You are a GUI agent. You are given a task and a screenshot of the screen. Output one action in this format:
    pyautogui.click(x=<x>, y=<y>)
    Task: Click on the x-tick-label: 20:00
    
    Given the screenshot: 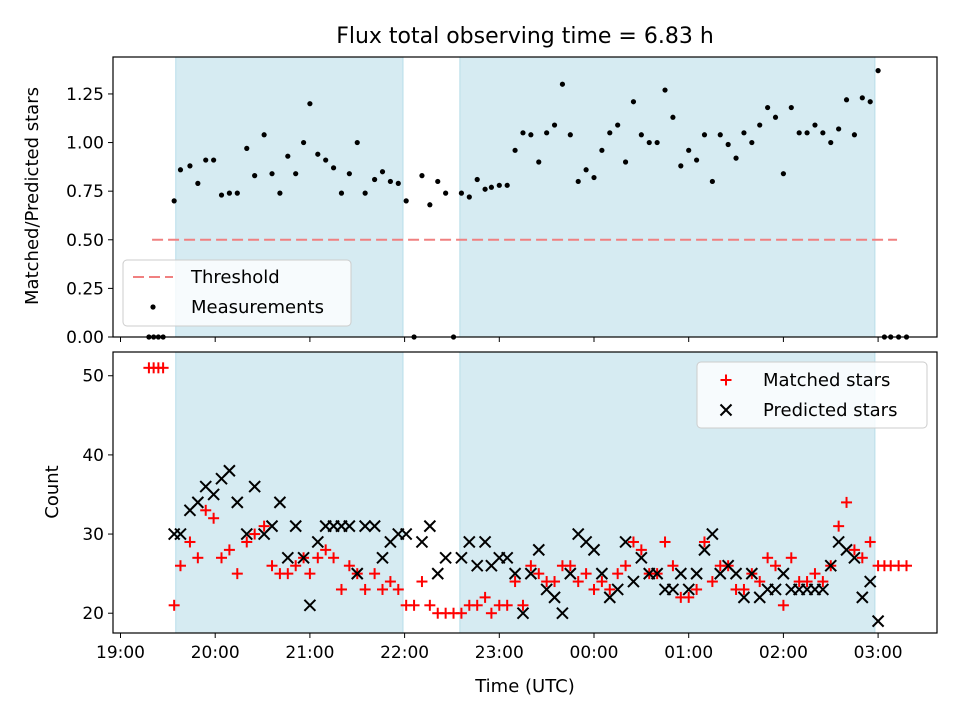 What is the action you would take?
    pyautogui.click(x=215, y=653)
    